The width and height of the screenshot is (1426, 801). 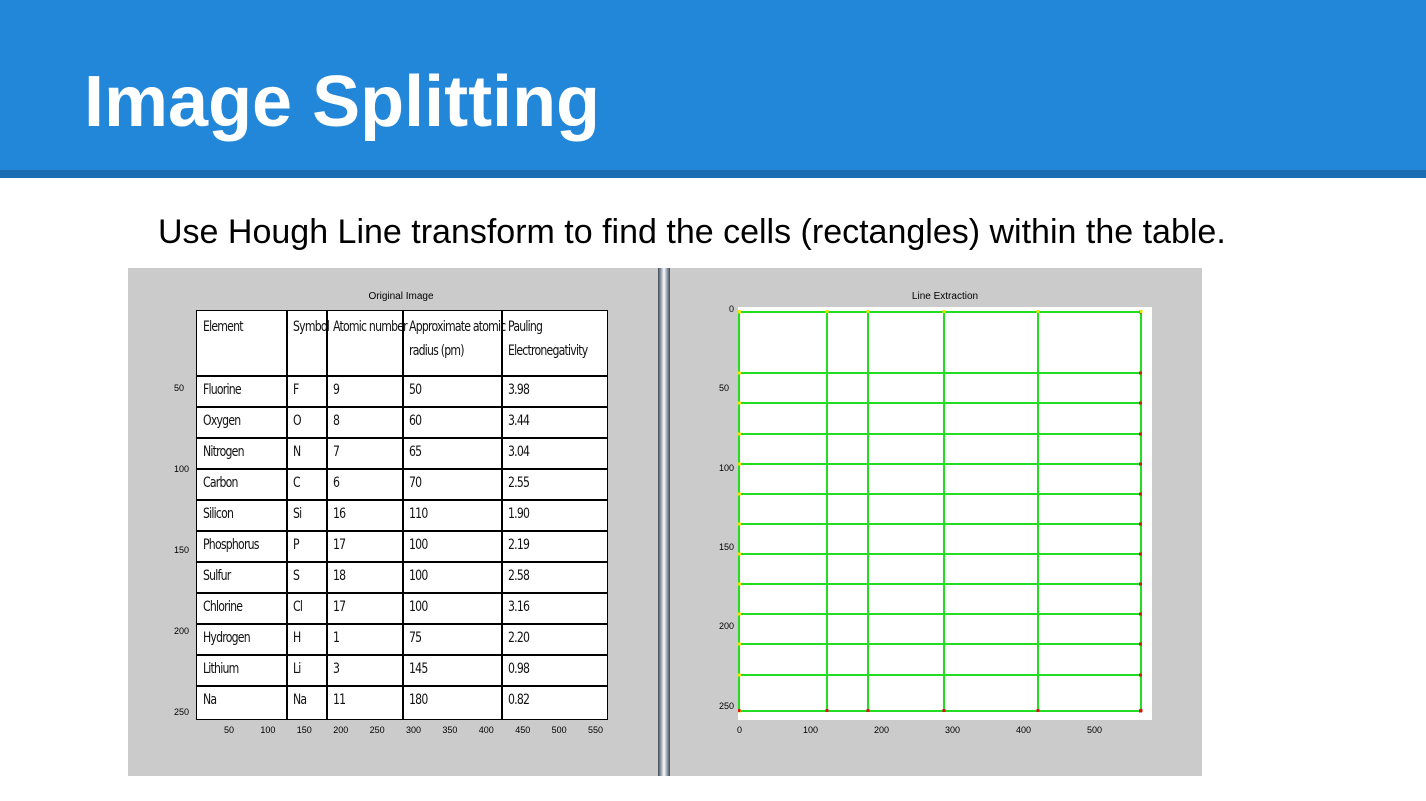 I want to click on table-cell-text: Atomic number, so click(x=370, y=327).